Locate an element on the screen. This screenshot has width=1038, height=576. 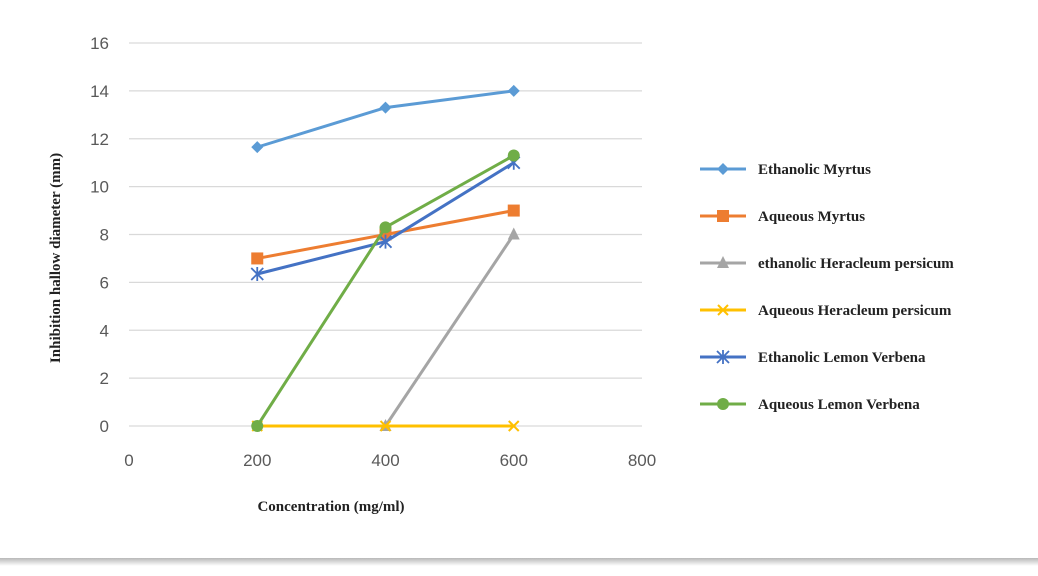
legend-entry: Aqueous Myrtus is located at coordinates (782, 217).